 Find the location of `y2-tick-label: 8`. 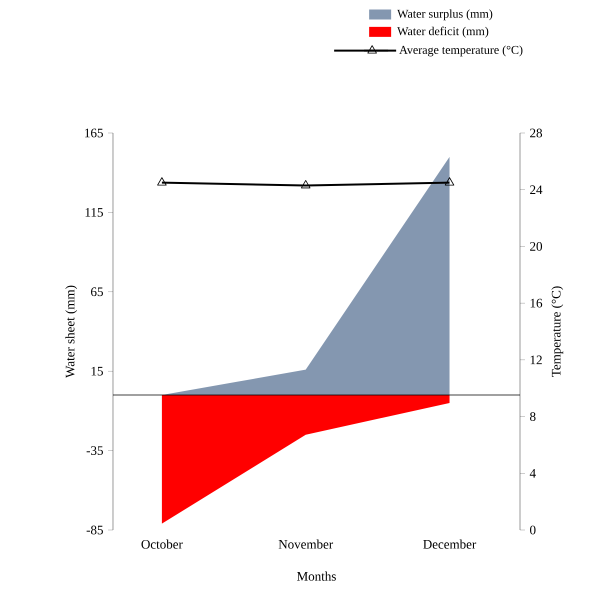

y2-tick-label: 8 is located at coordinates (533, 416).